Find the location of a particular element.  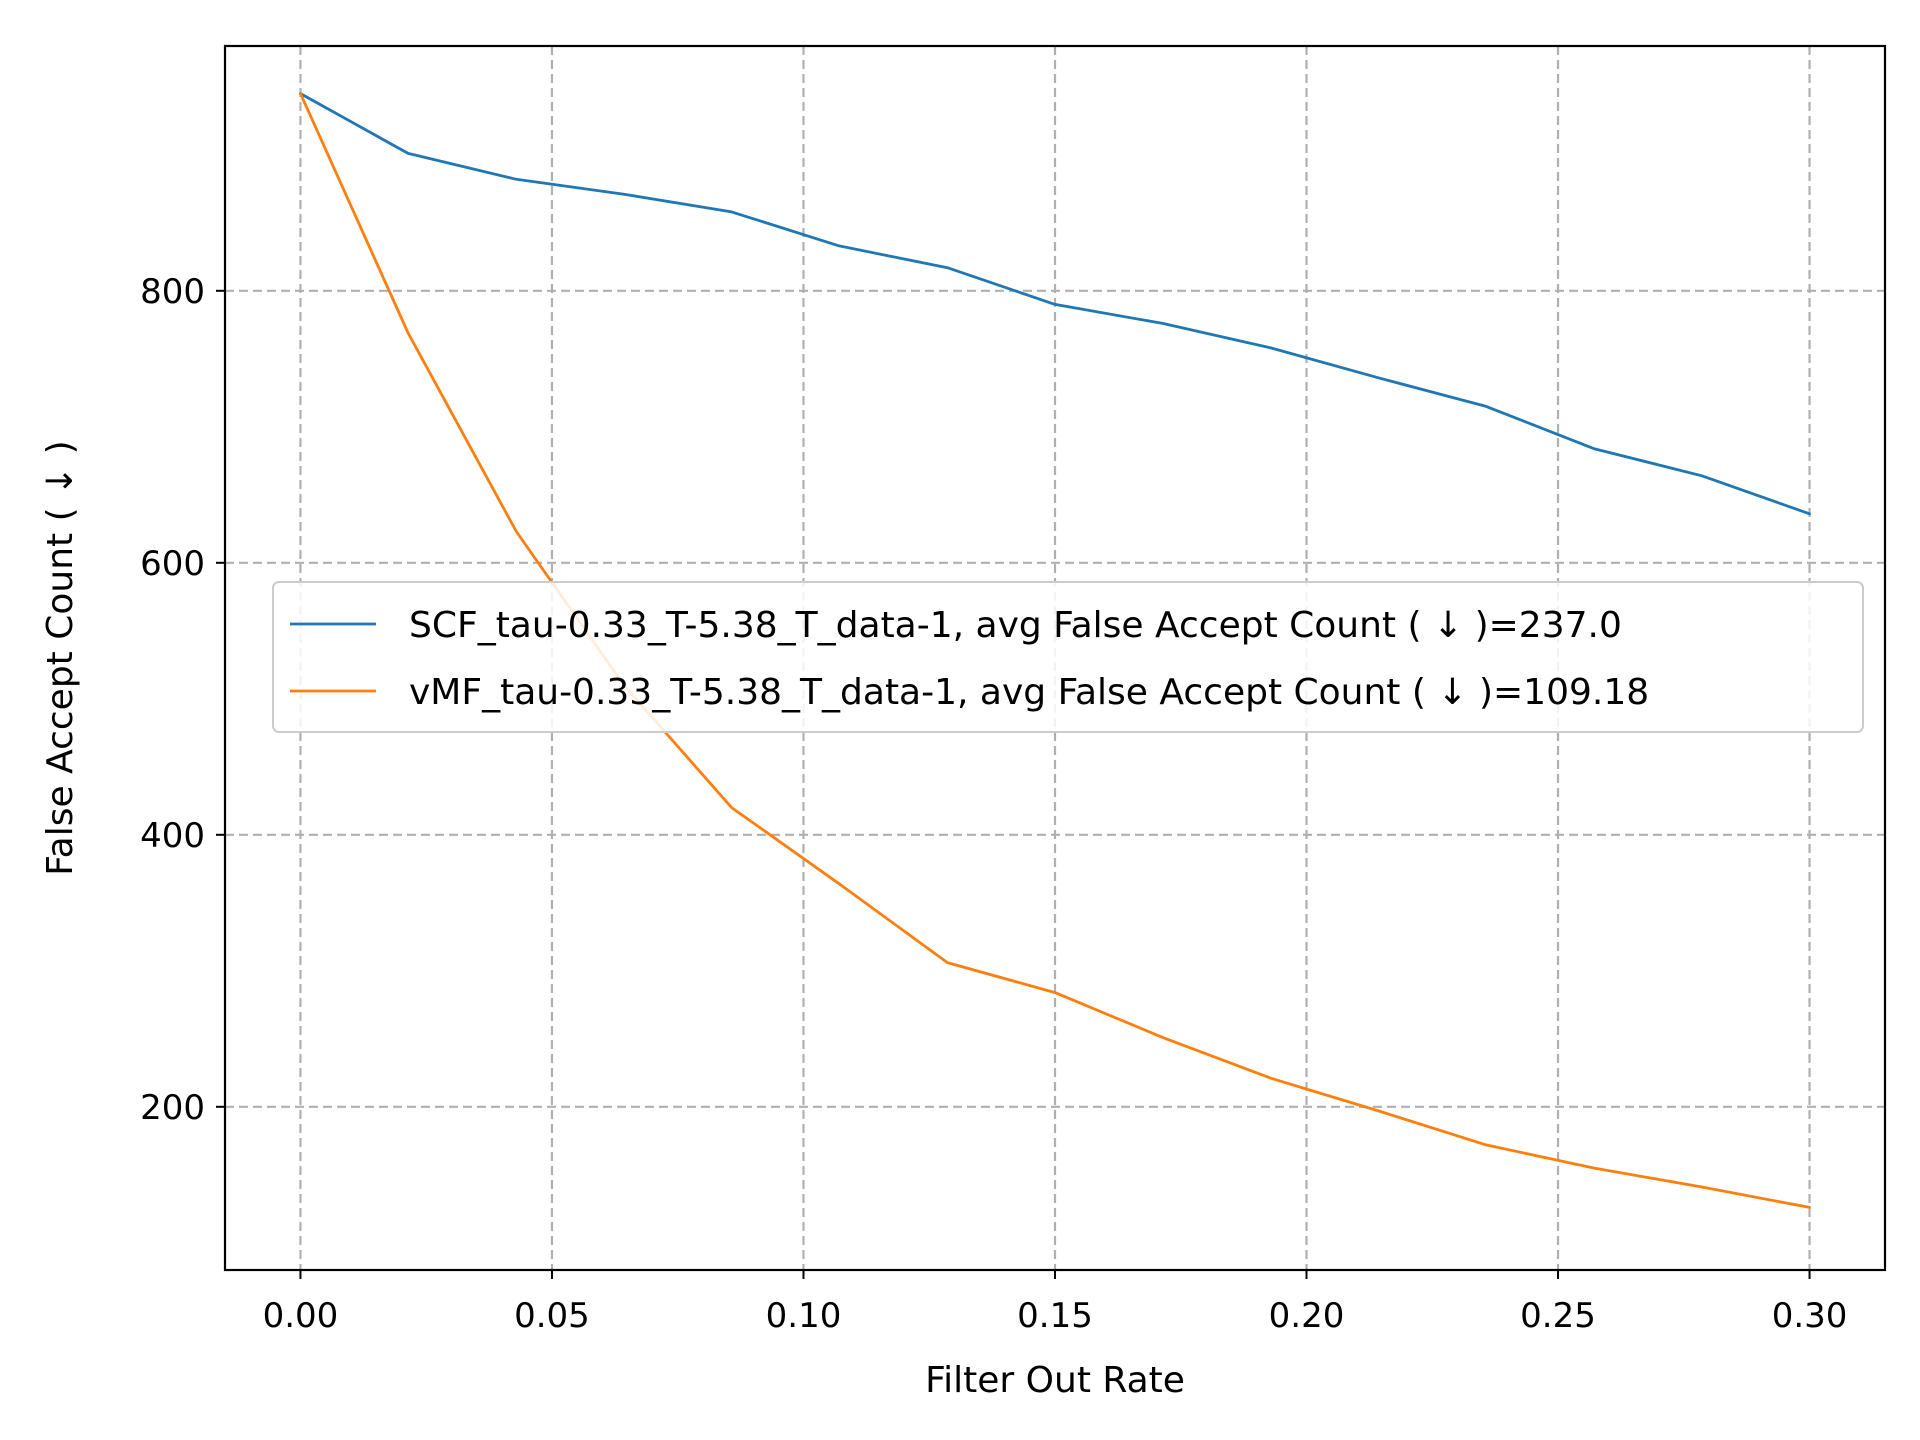

x-tick-label: 0.25 is located at coordinates (1558, 1316).